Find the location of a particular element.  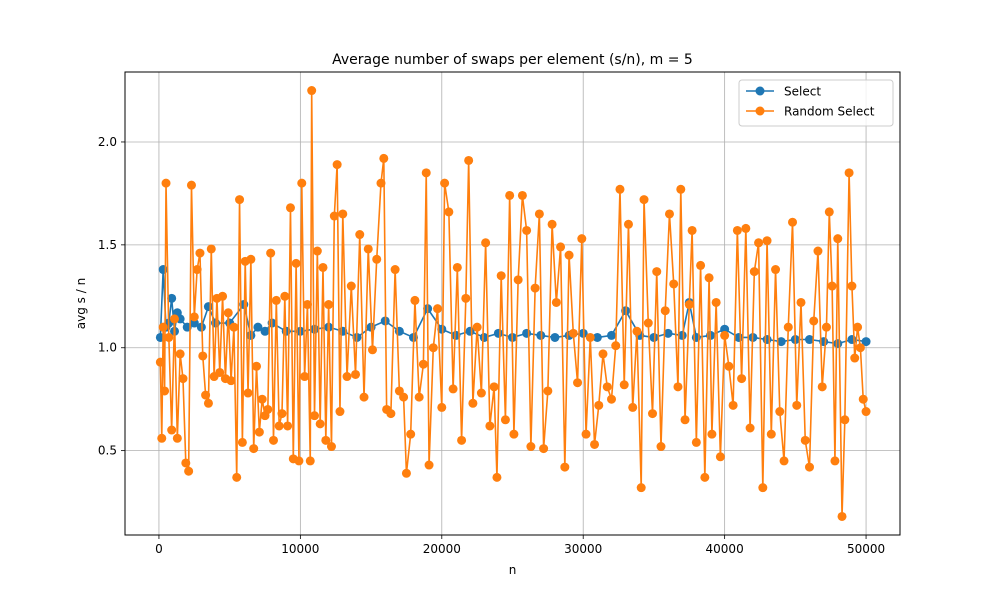

x-tick-label: 20000 is located at coordinates (442, 549).